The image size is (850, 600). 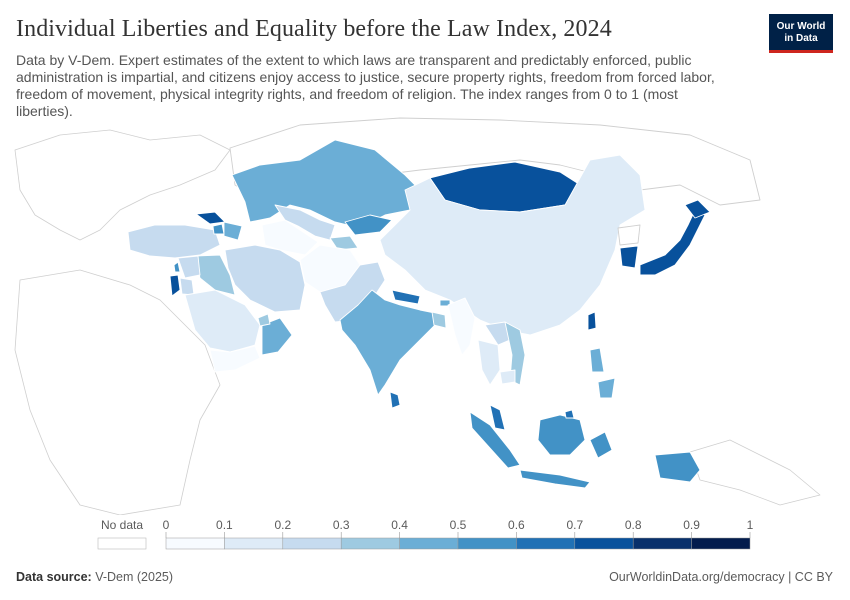 I want to click on country-indonesia-papua, so click(x=677, y=467).